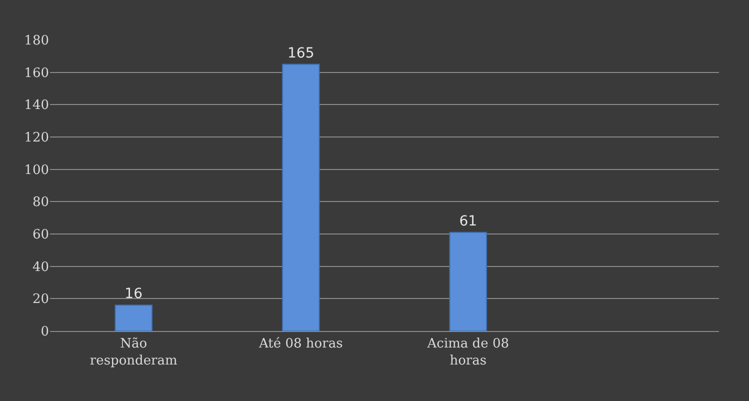 This screenshot has width=749, height=401. I want to click on y-tick-label: 40, so click(40, 267).